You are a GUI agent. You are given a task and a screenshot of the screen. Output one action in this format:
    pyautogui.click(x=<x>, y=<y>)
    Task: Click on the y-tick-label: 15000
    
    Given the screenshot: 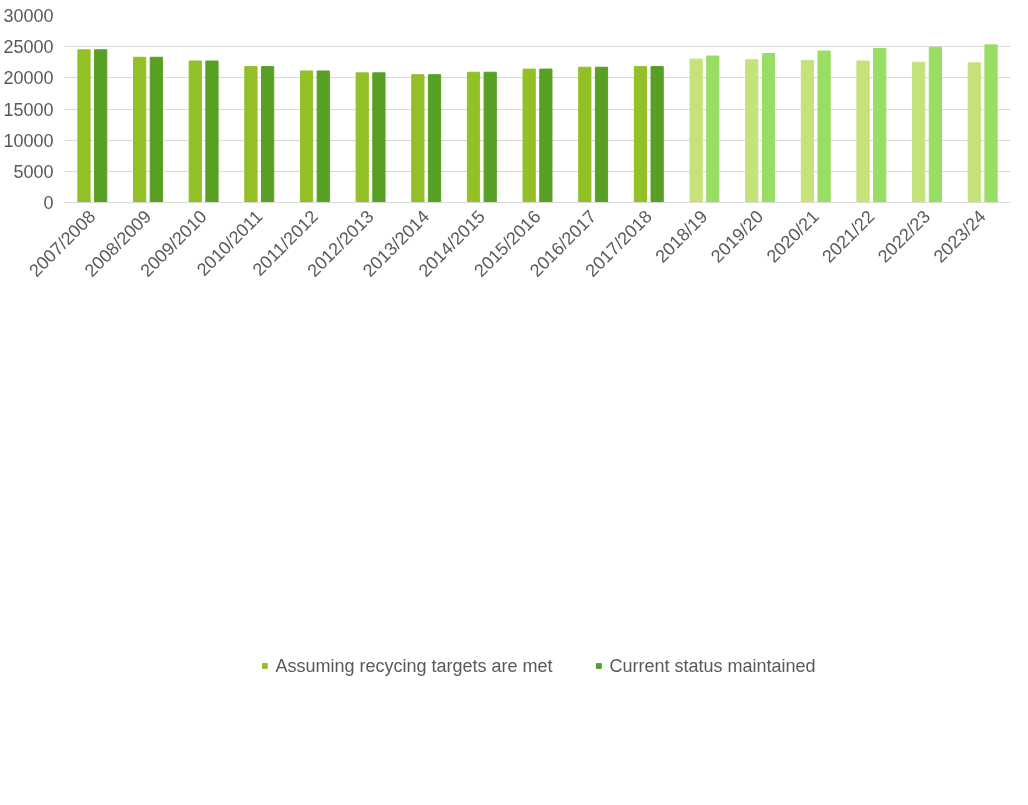 What is the action you would take?
    pyautogui.click(x=28, y=109)
    